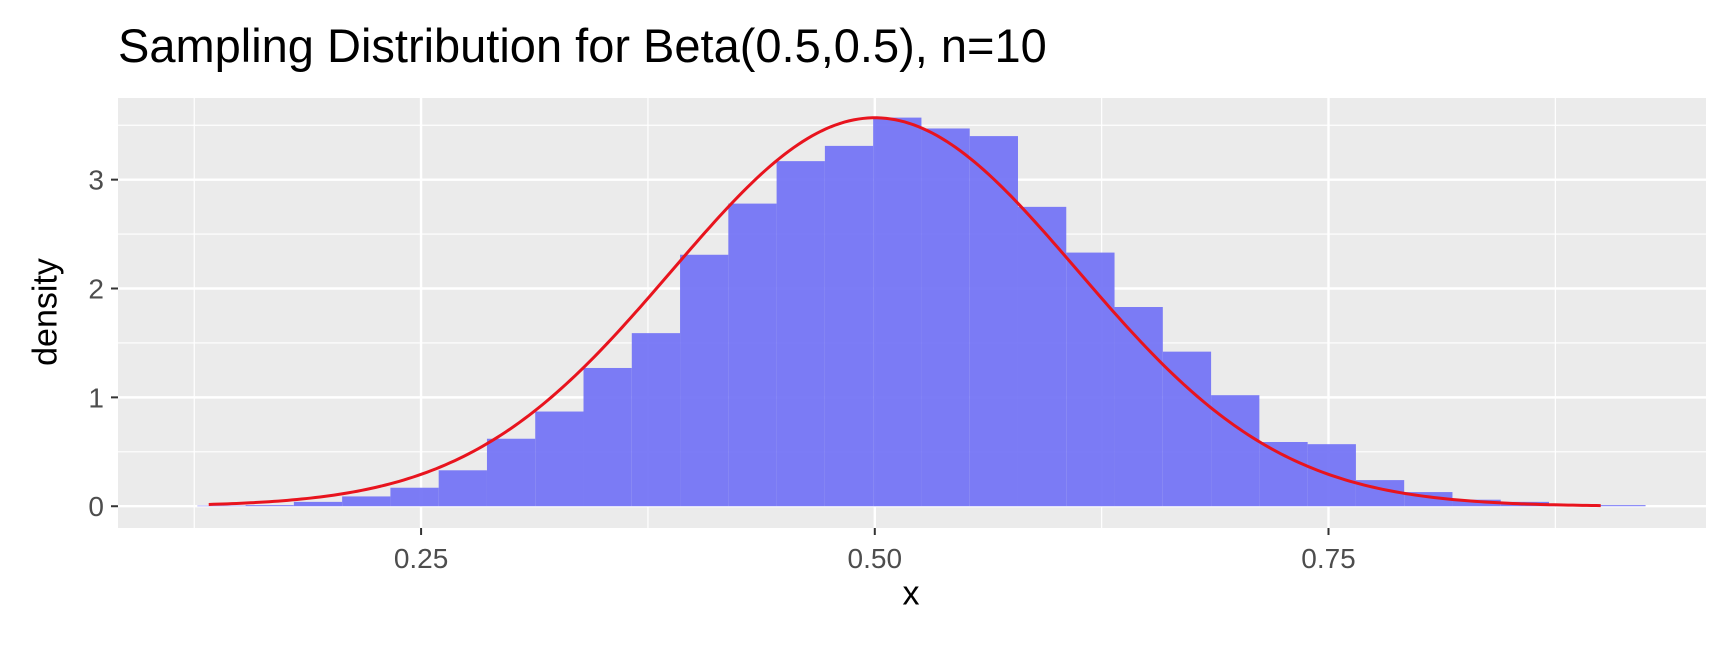 This screenshot has width=1725, height=657. What do you see at coordinates (1328, 558) in the screenshot?
I see `x-tick-label: 0.75` at bounding box center [1328, 558].